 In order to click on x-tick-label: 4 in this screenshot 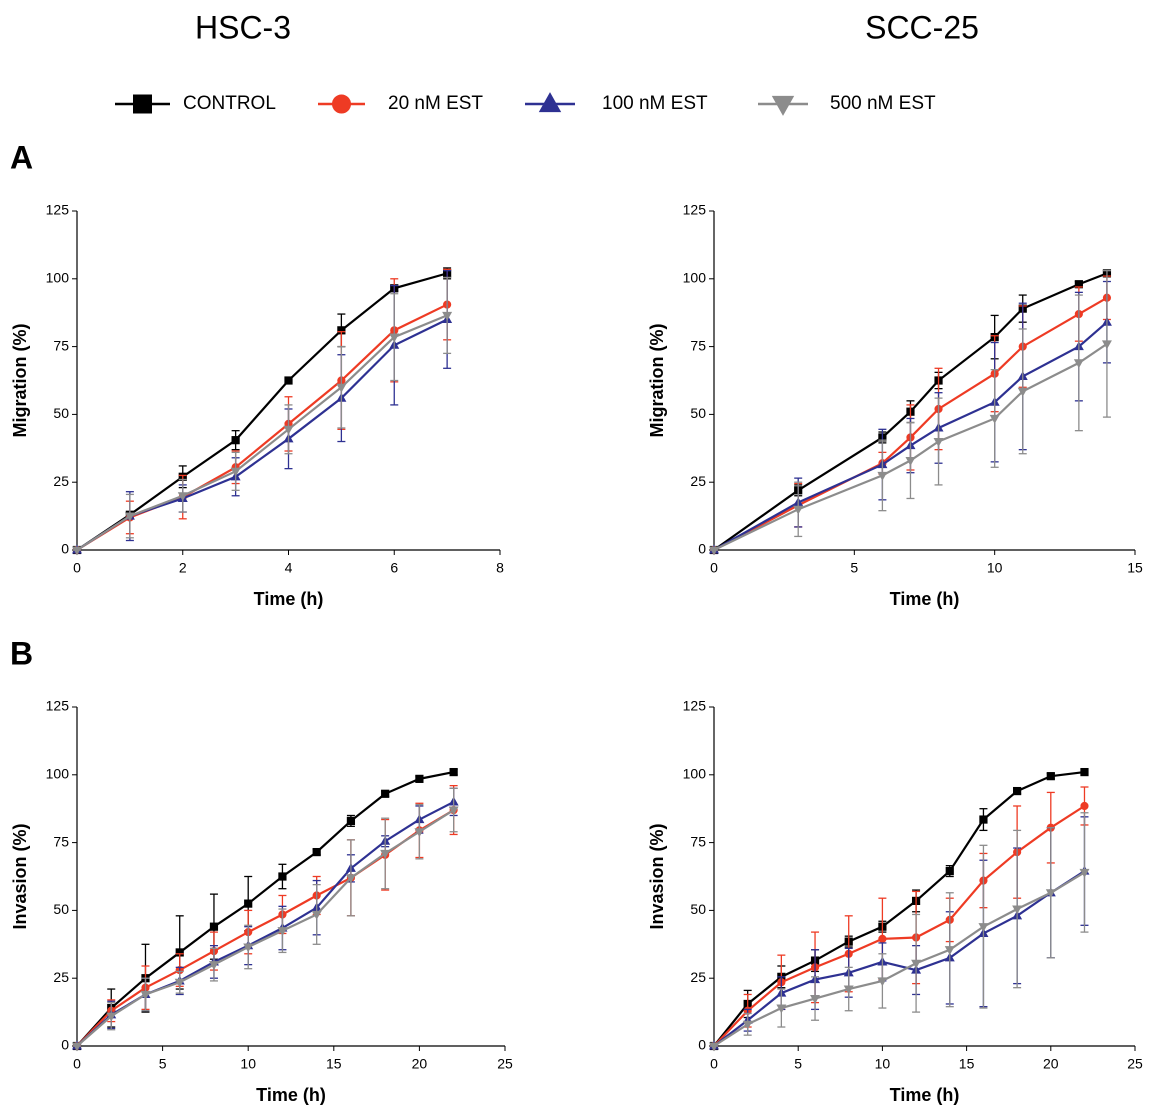, I will do `click(289, 568)`.